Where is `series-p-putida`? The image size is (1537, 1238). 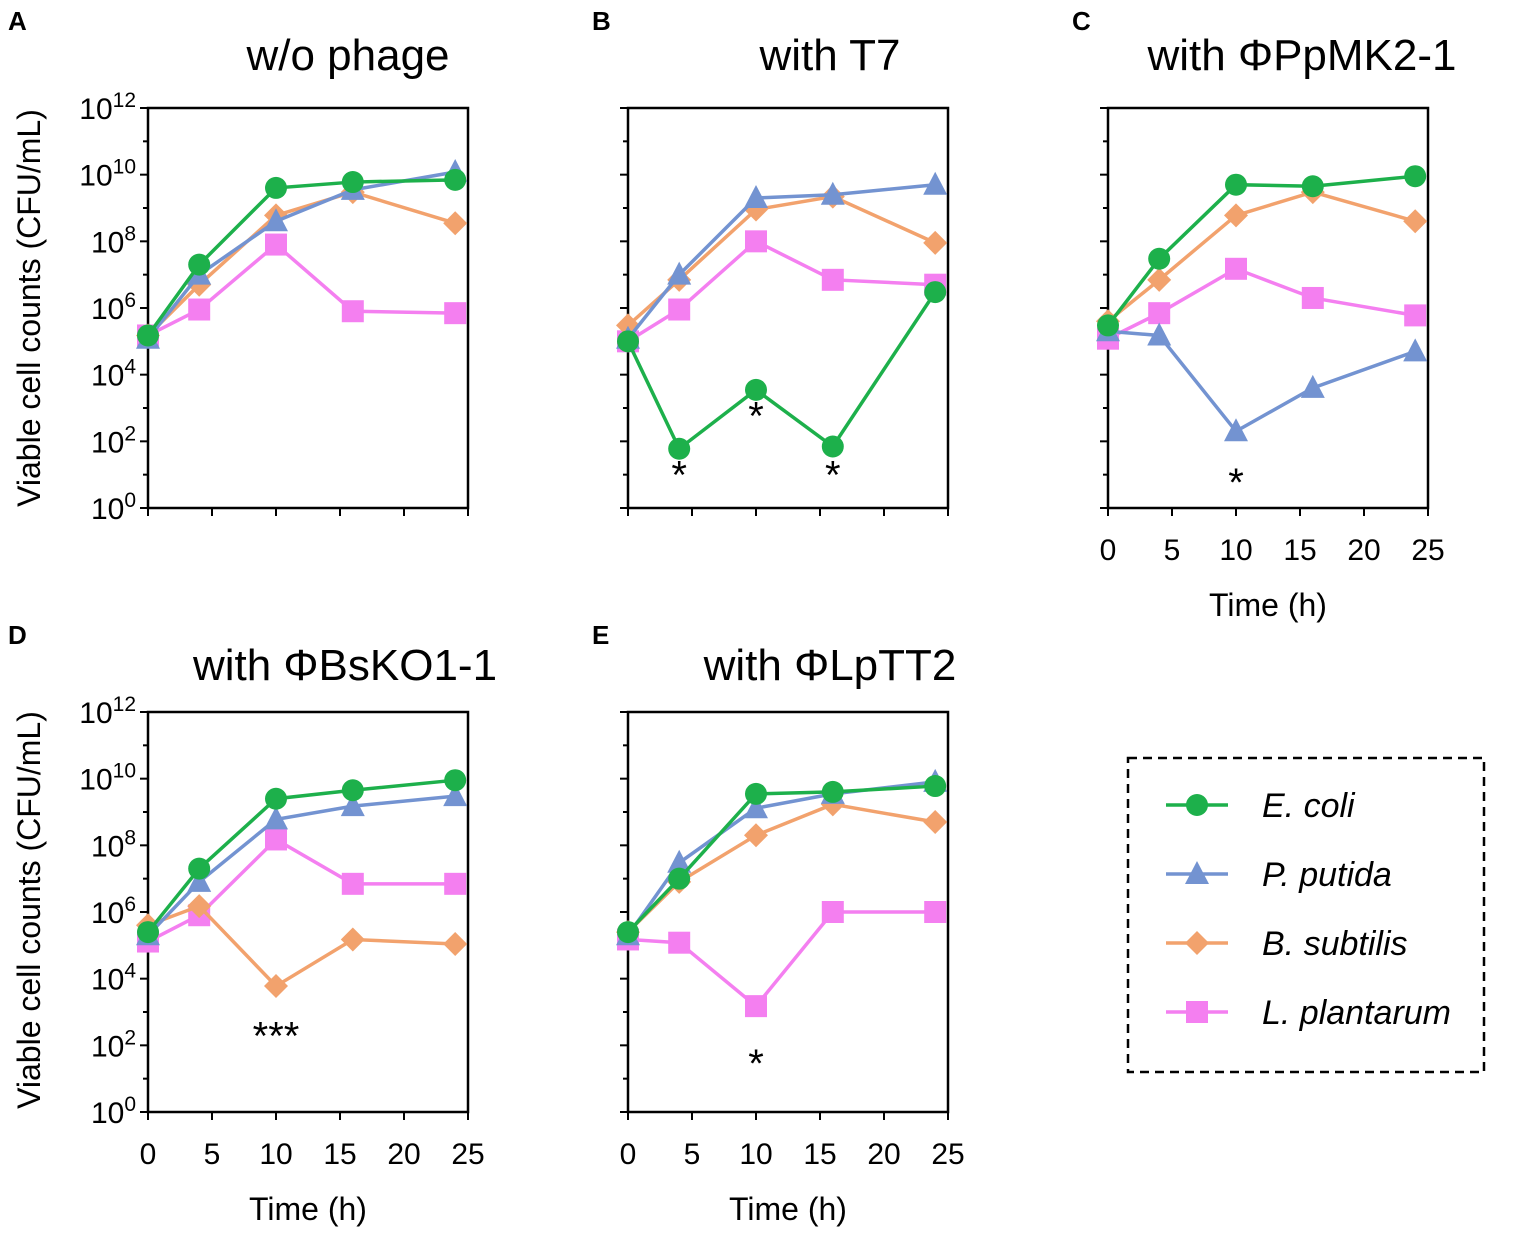
series-p-putida is located at coordinates (1262, 380).